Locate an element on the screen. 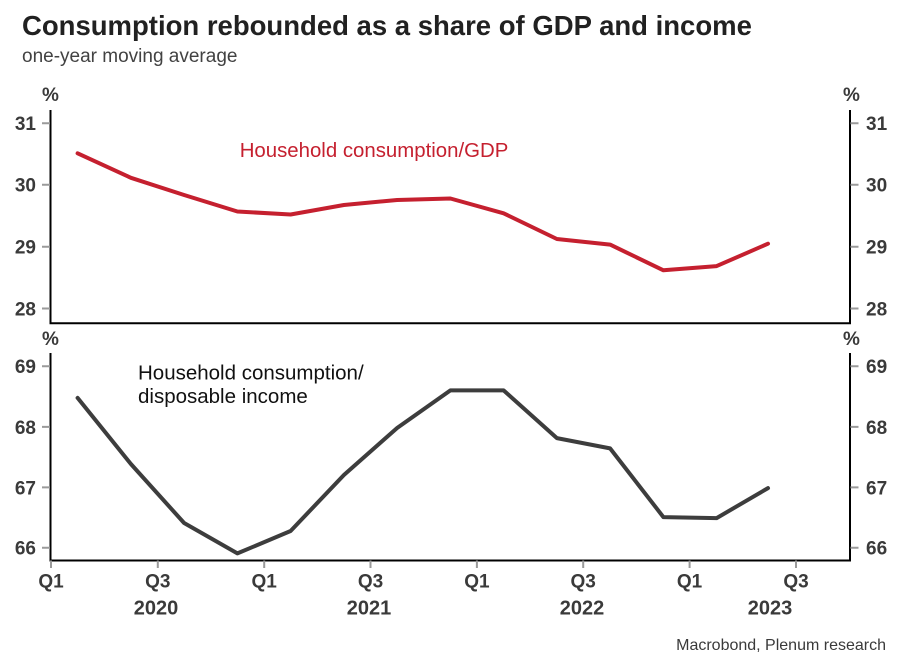  svg-text: 2022 is located at coordinates (582, 609).